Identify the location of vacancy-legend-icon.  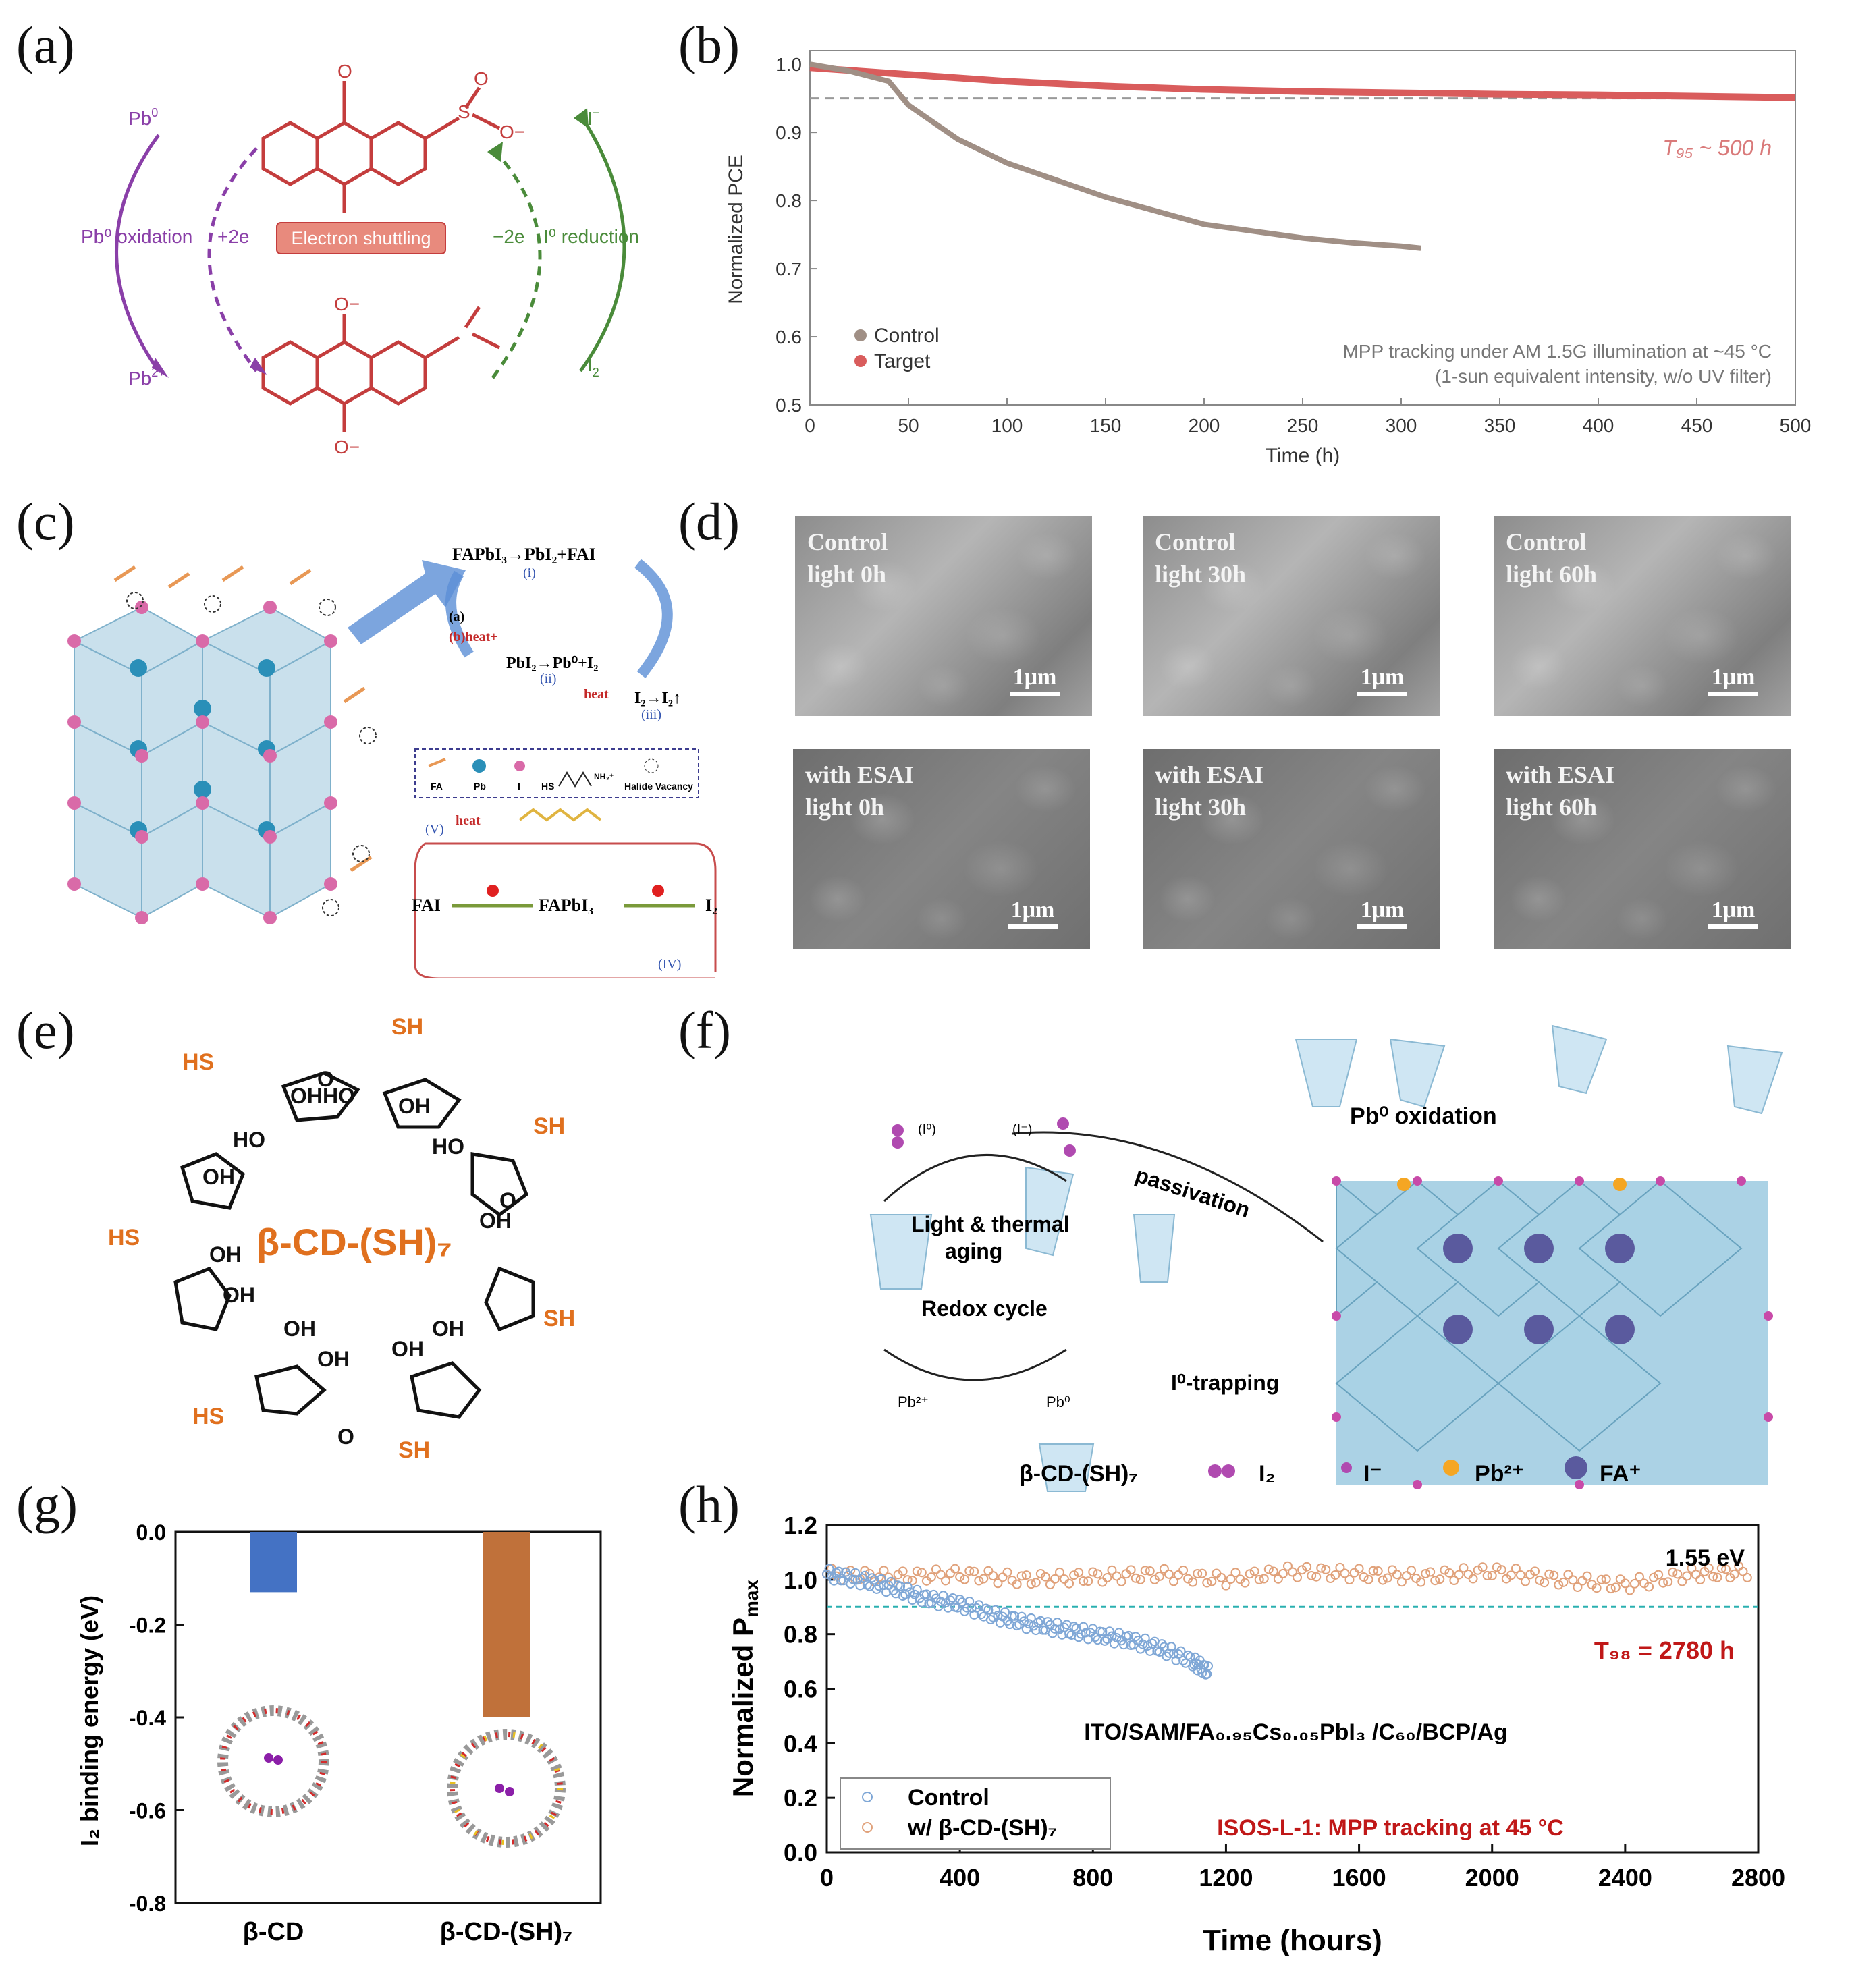
(651, 765).